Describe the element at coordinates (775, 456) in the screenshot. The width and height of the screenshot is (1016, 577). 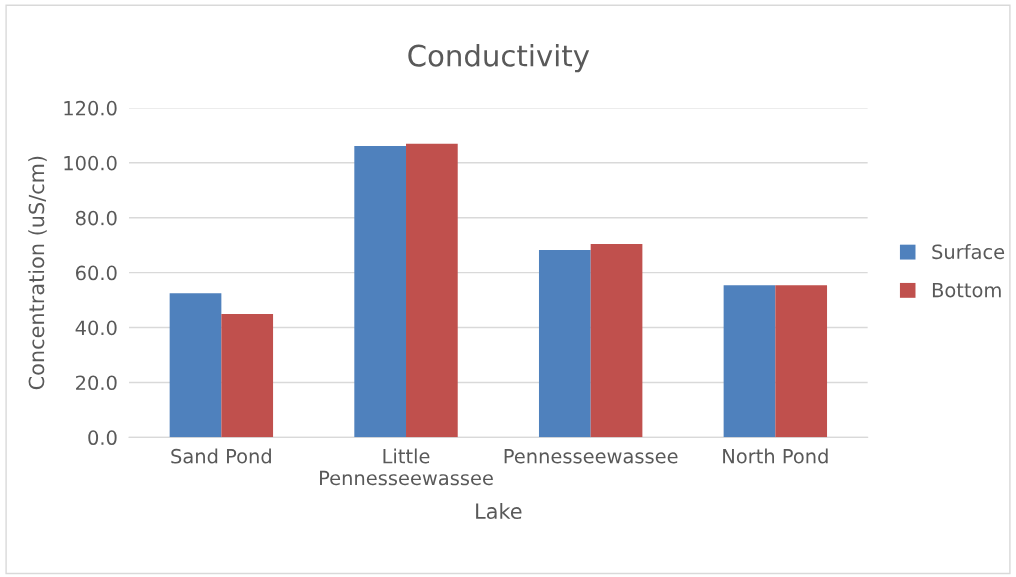
I see `x-tick-label: North Pond` at that location.